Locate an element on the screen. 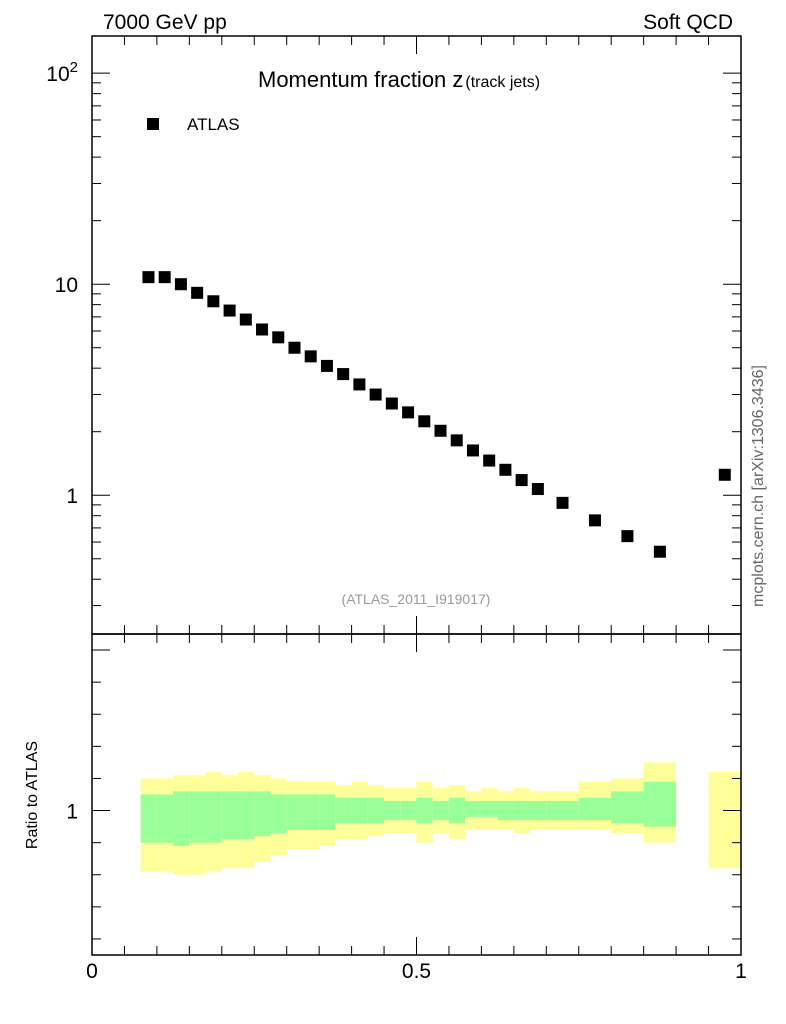 Image resolution: width=786 pixels, height=1024 pixels. side-reference-label: mcplots.cern.ch [arXiv:1306.3436] is located at coordinates (758, 486).